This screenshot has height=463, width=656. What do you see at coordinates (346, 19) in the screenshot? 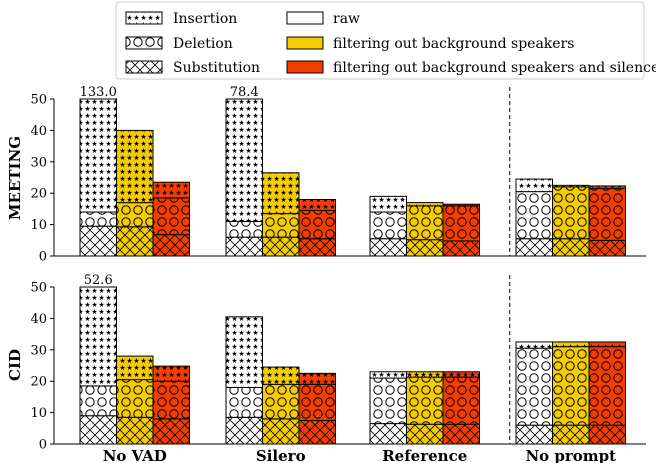
I see `legend-label-raw: raw` at bounding box center [346, 19].